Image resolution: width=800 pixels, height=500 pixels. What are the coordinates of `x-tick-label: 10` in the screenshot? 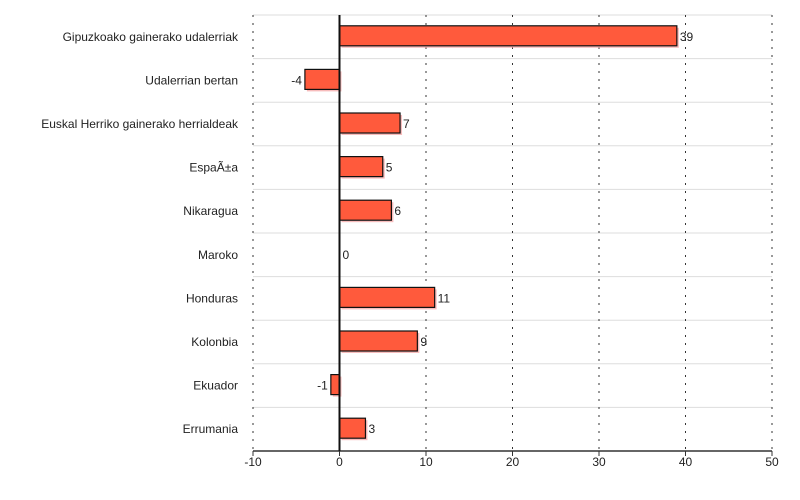 It's located at (426, 462).